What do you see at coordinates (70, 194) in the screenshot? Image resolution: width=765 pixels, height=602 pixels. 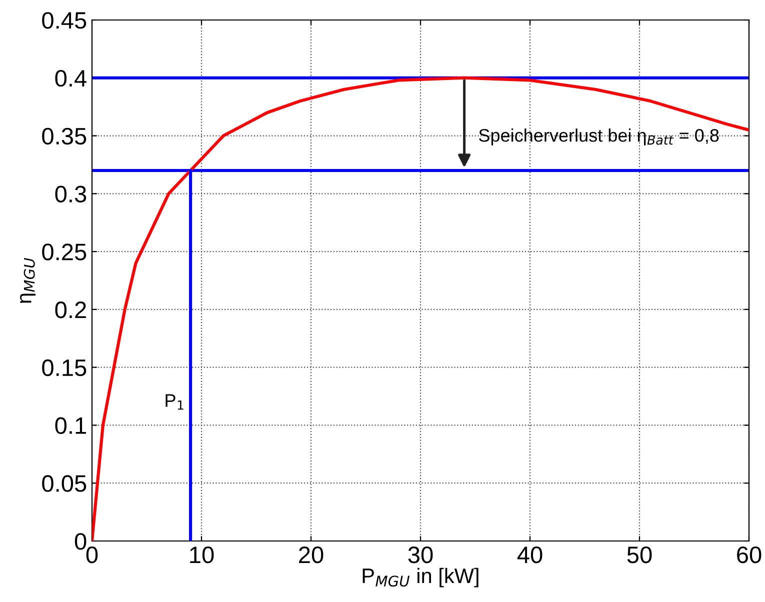 I see `y-tick-label: 0.3` at bounding box center [70, 194].